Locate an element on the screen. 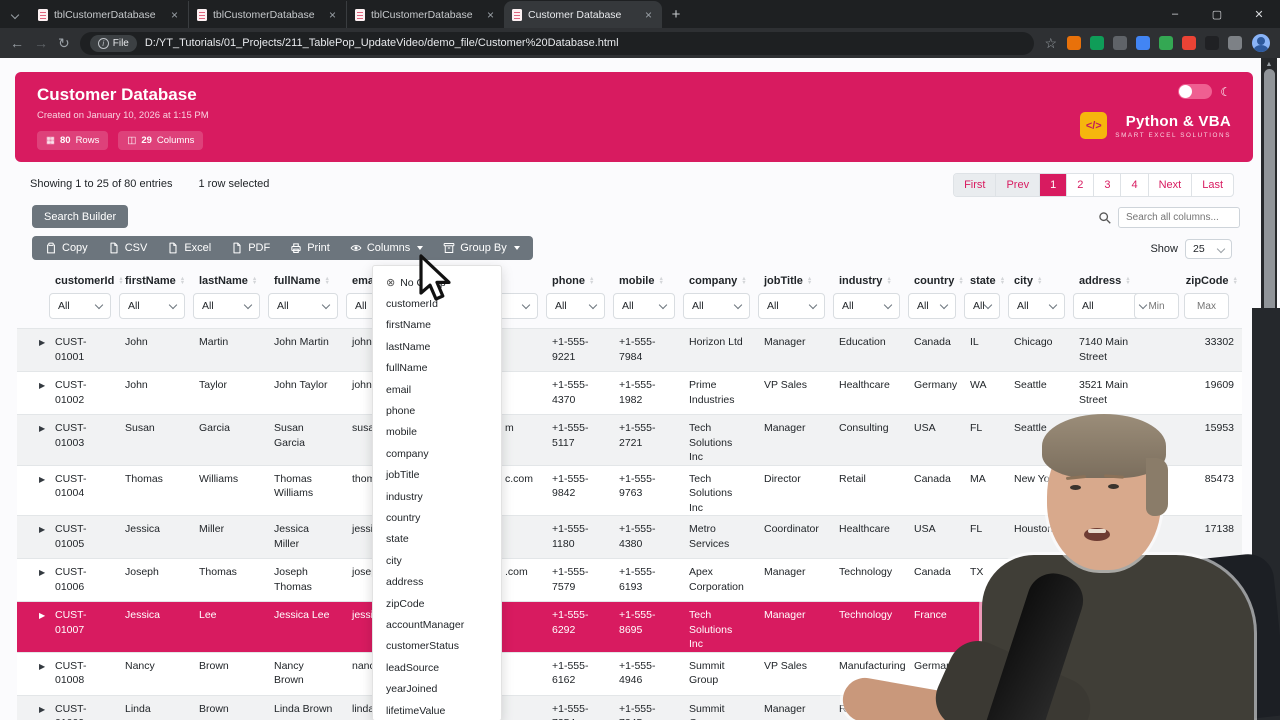 The height and width of the screenshot is (720, 1280). reload-icon: ↻ is located at coordinates (64, 43).